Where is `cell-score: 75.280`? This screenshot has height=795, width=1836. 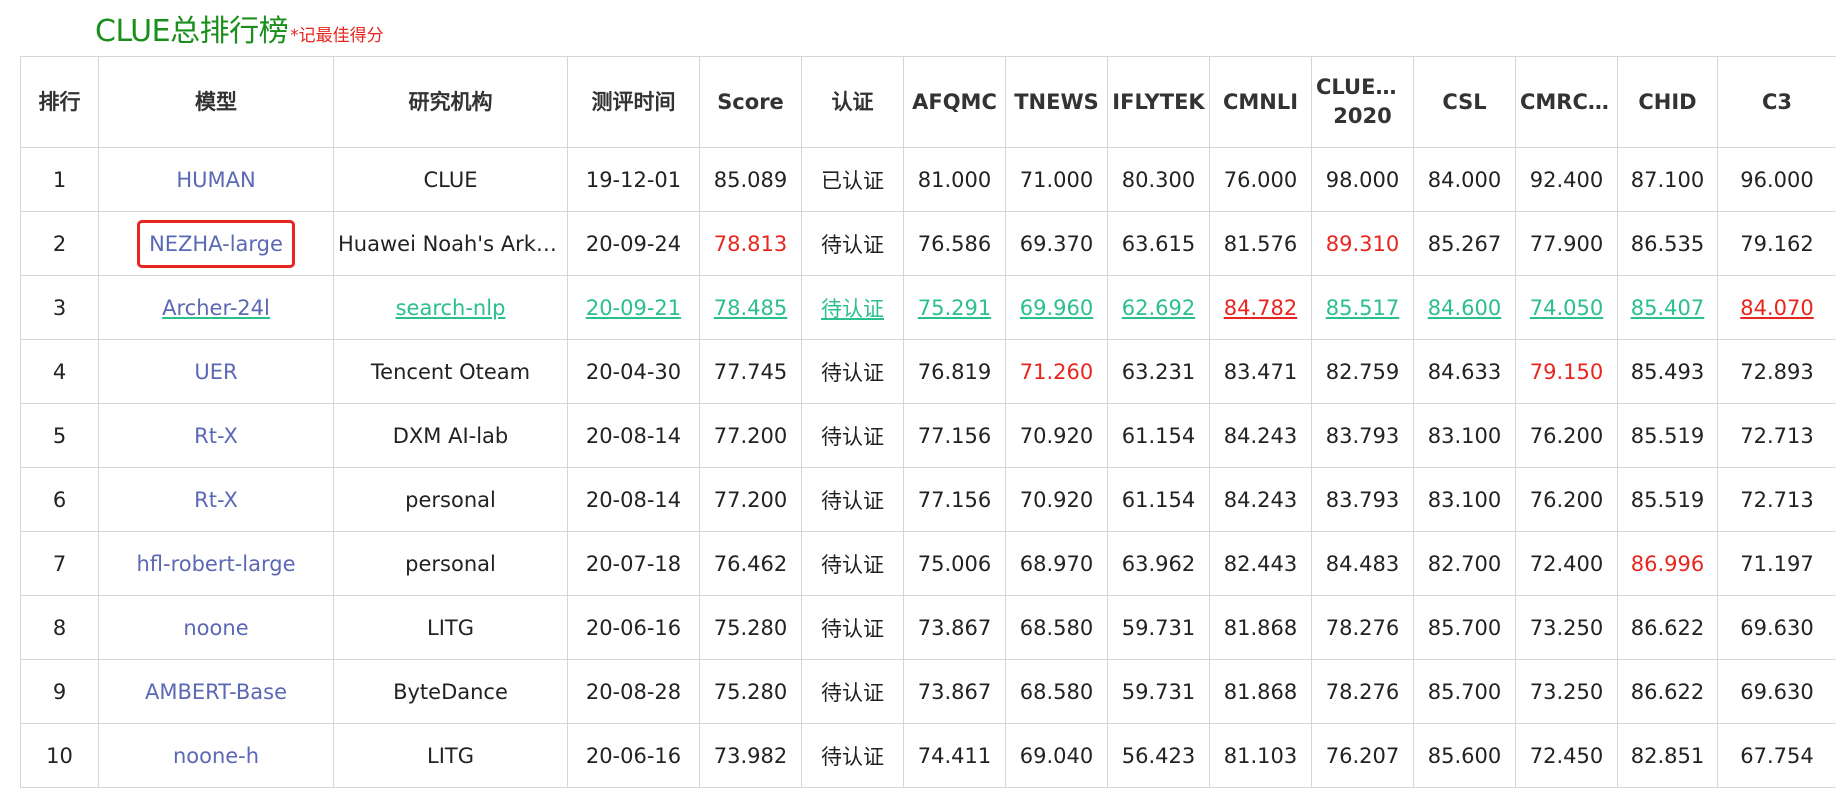 cell-score: 75.280 is located at coordinates (750, 627).